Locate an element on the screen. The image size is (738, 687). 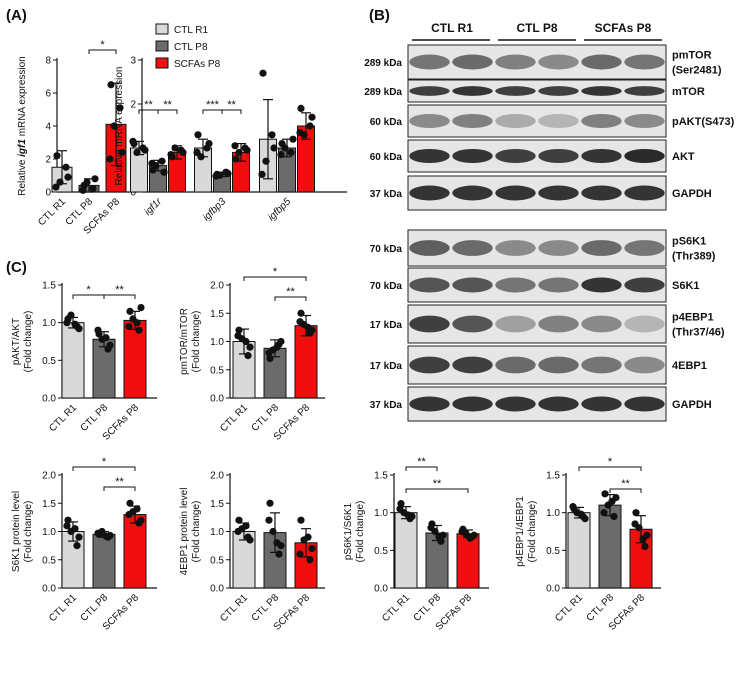
y-axis-label: (Fold change) is located at coordinates (28, 532).